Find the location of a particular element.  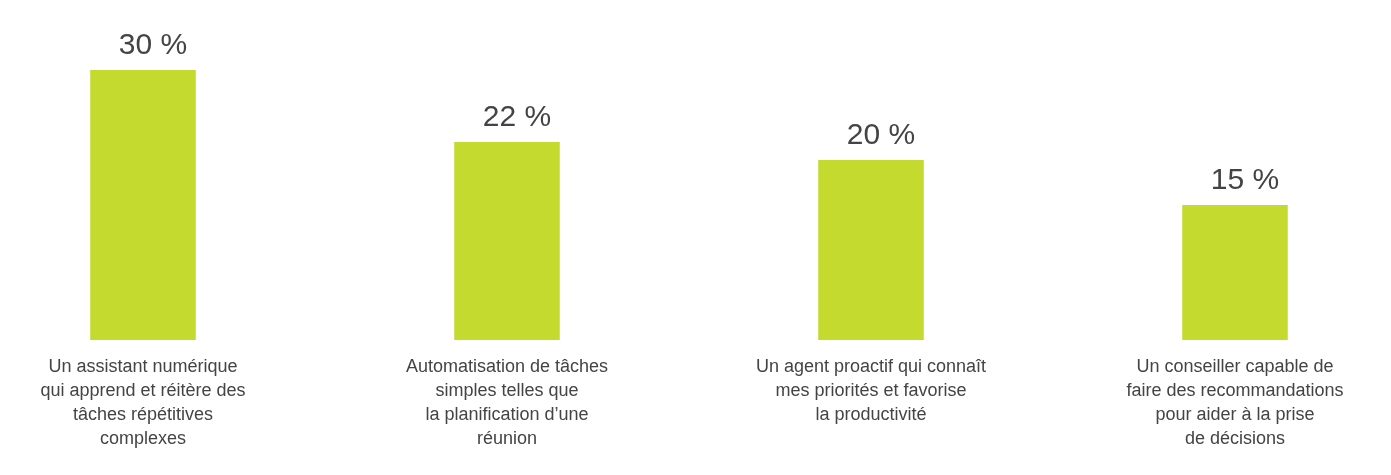

data-label: 22 % is located at coordinates (517, 115).